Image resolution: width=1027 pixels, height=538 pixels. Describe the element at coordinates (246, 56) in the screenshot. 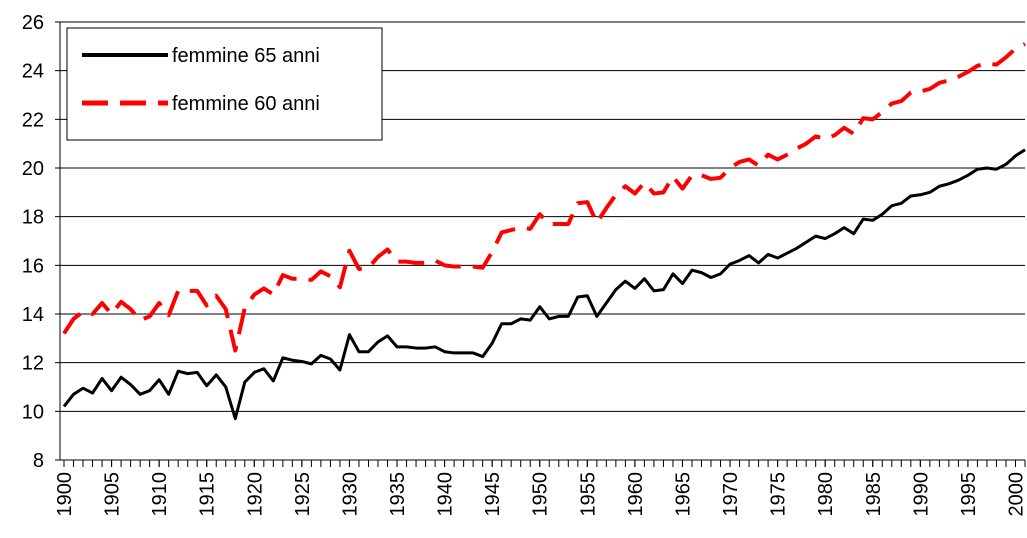

I see `legend-label: femmine 65 anni` at that location.